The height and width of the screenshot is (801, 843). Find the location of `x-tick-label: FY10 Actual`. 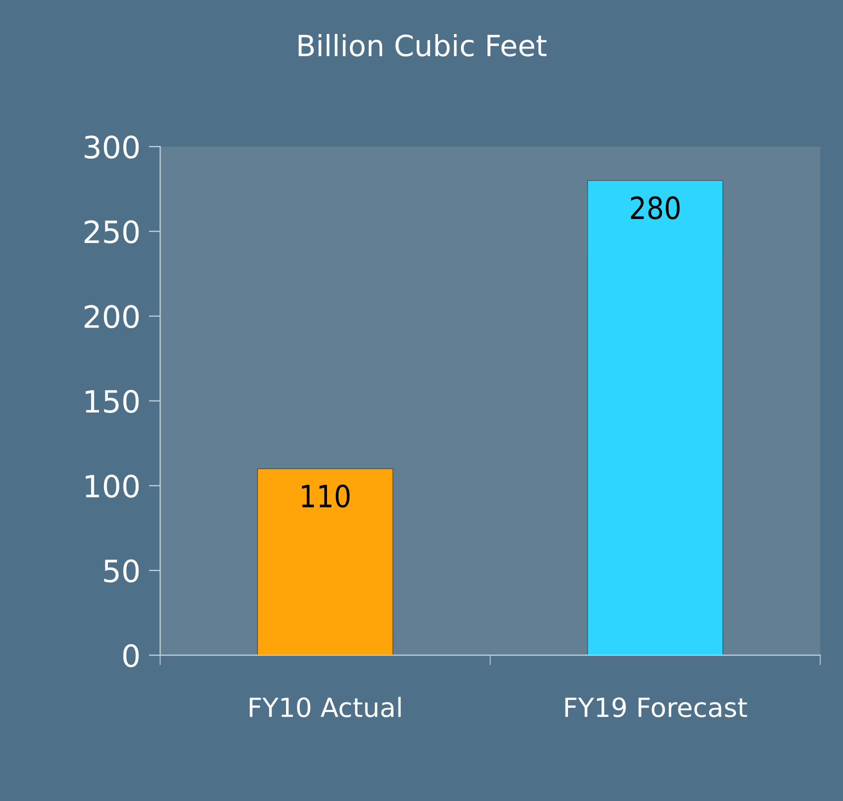

x-tick-label: FY10 Actual is located at coordinates (325, 707).